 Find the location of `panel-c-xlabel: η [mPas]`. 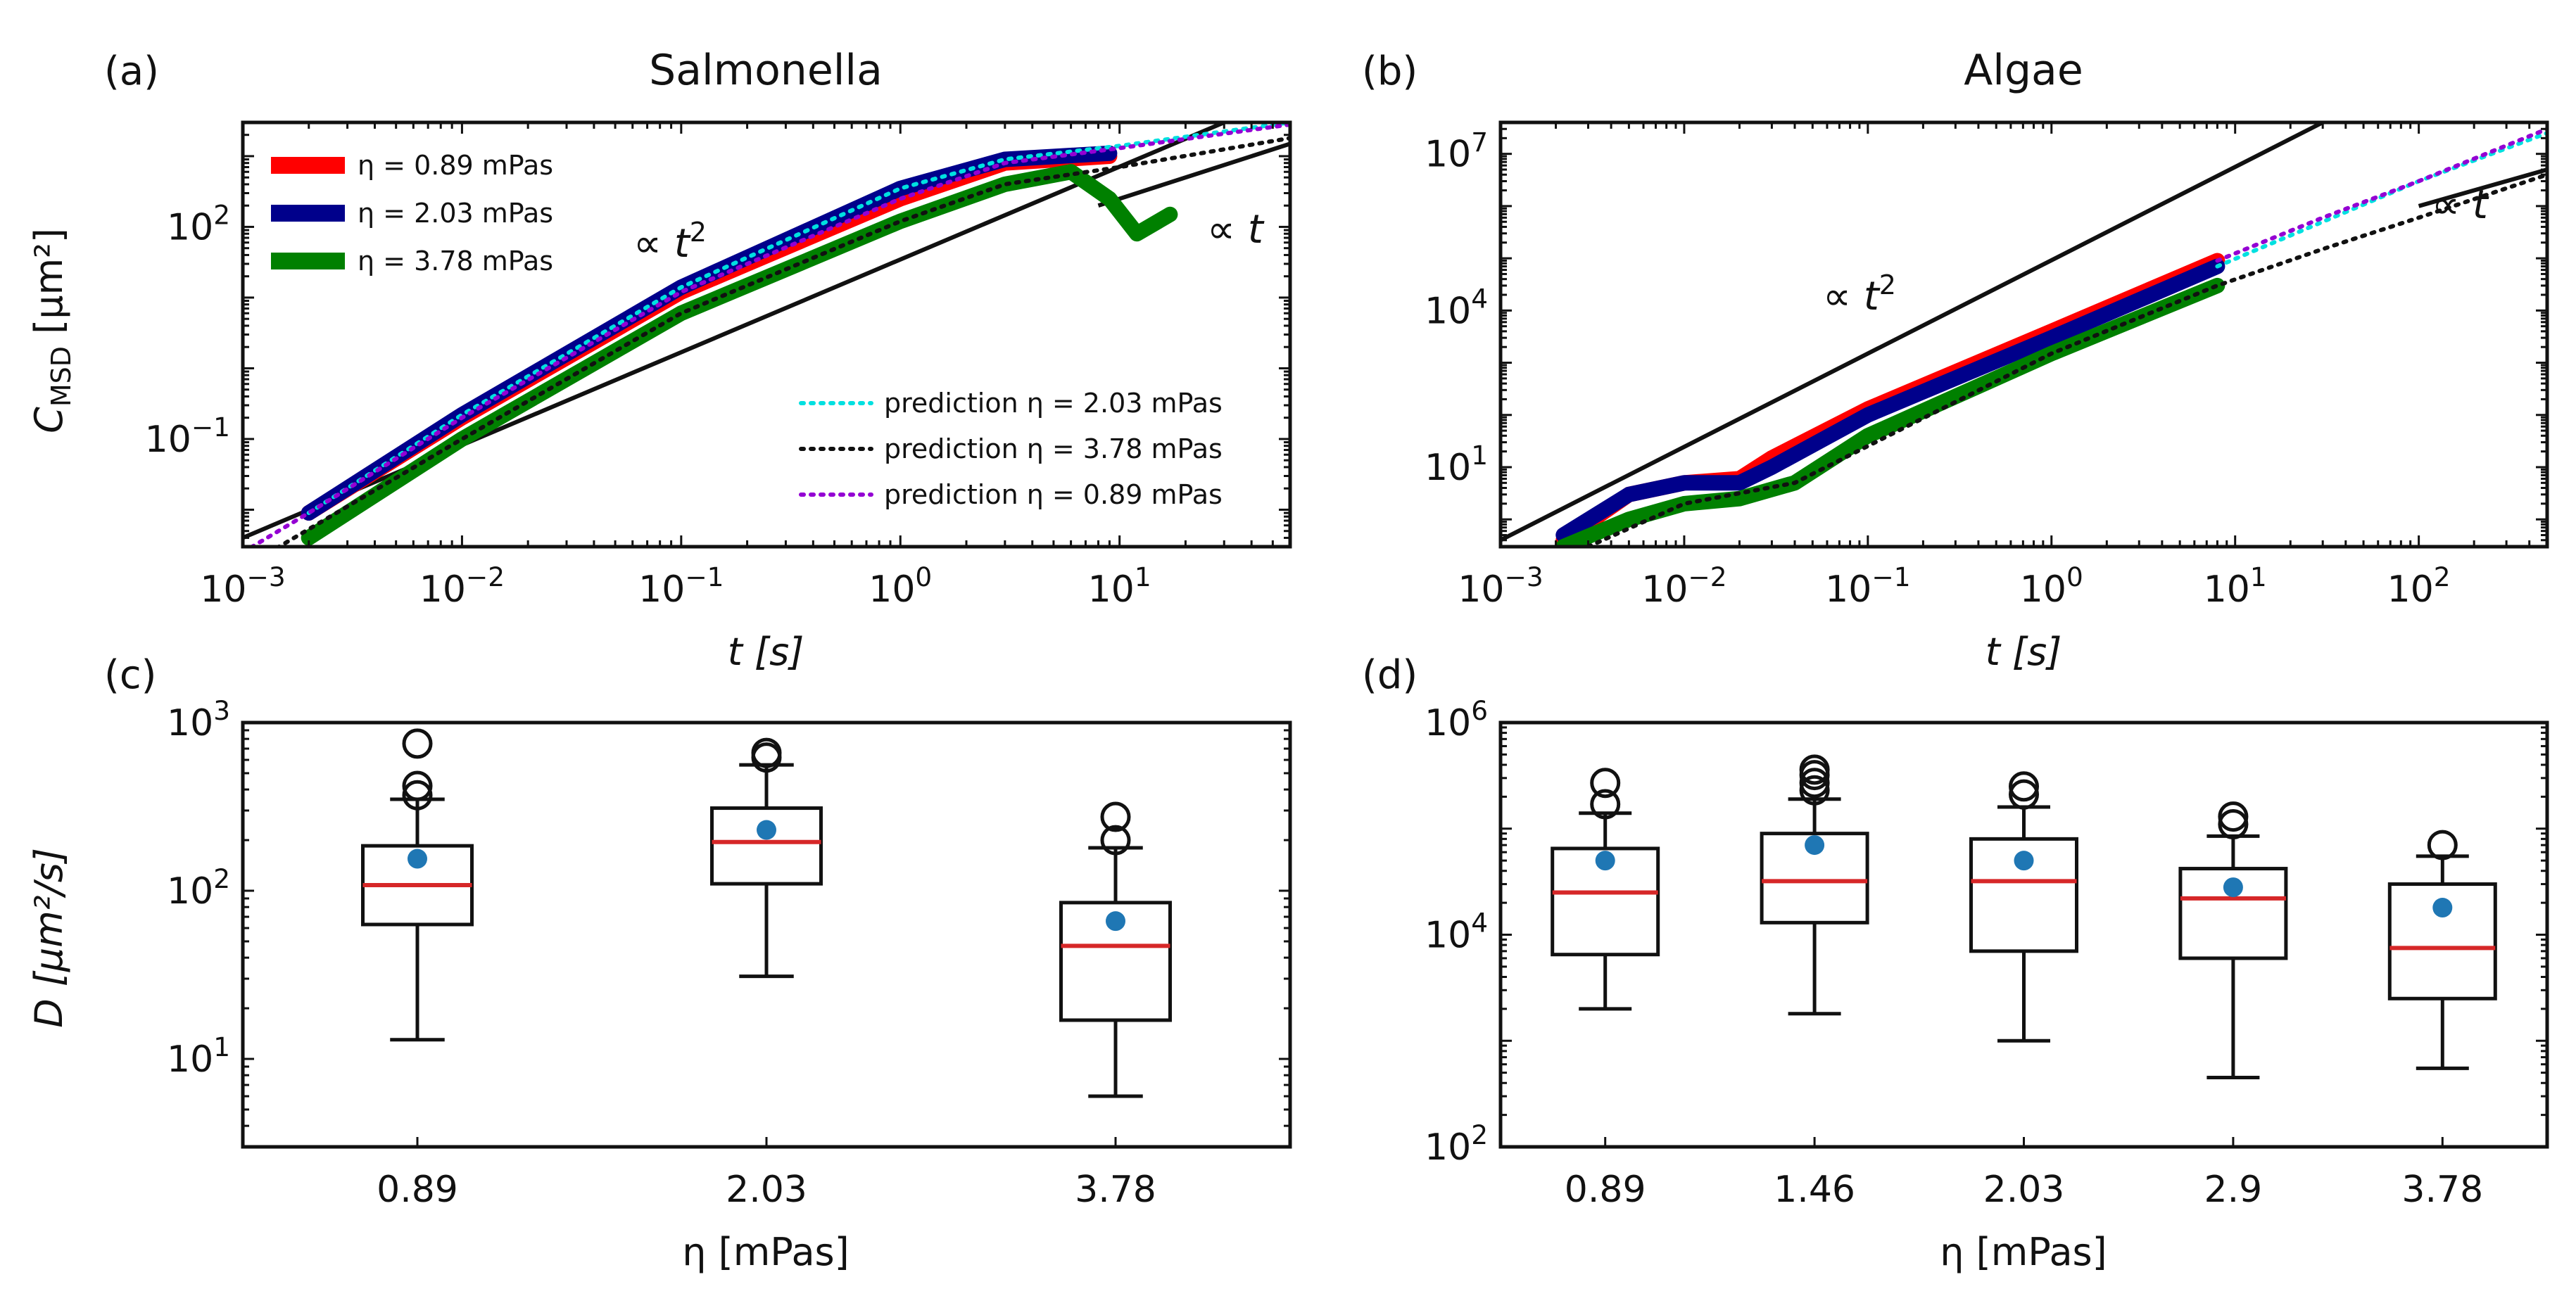

panel-c-xlabel: η [mPas] is located at coordinates (766, 1252).